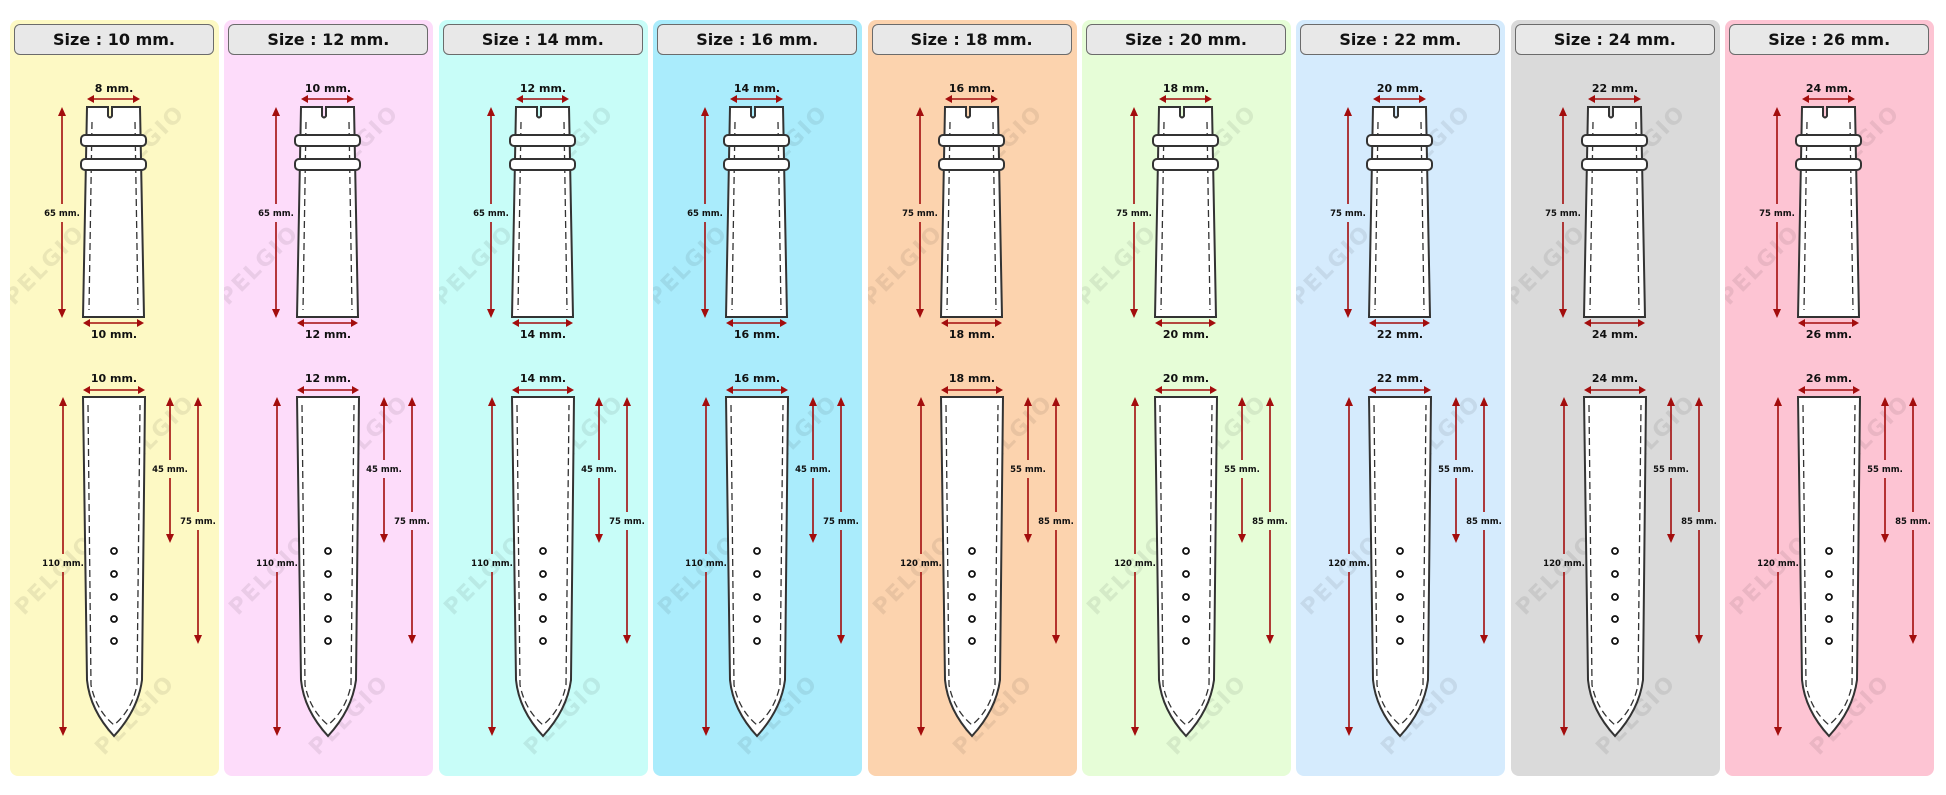  Describe the element at coordinates (1186, 88) in the screenshot. I see `buckle-width-label: 18 mm.` at that location.